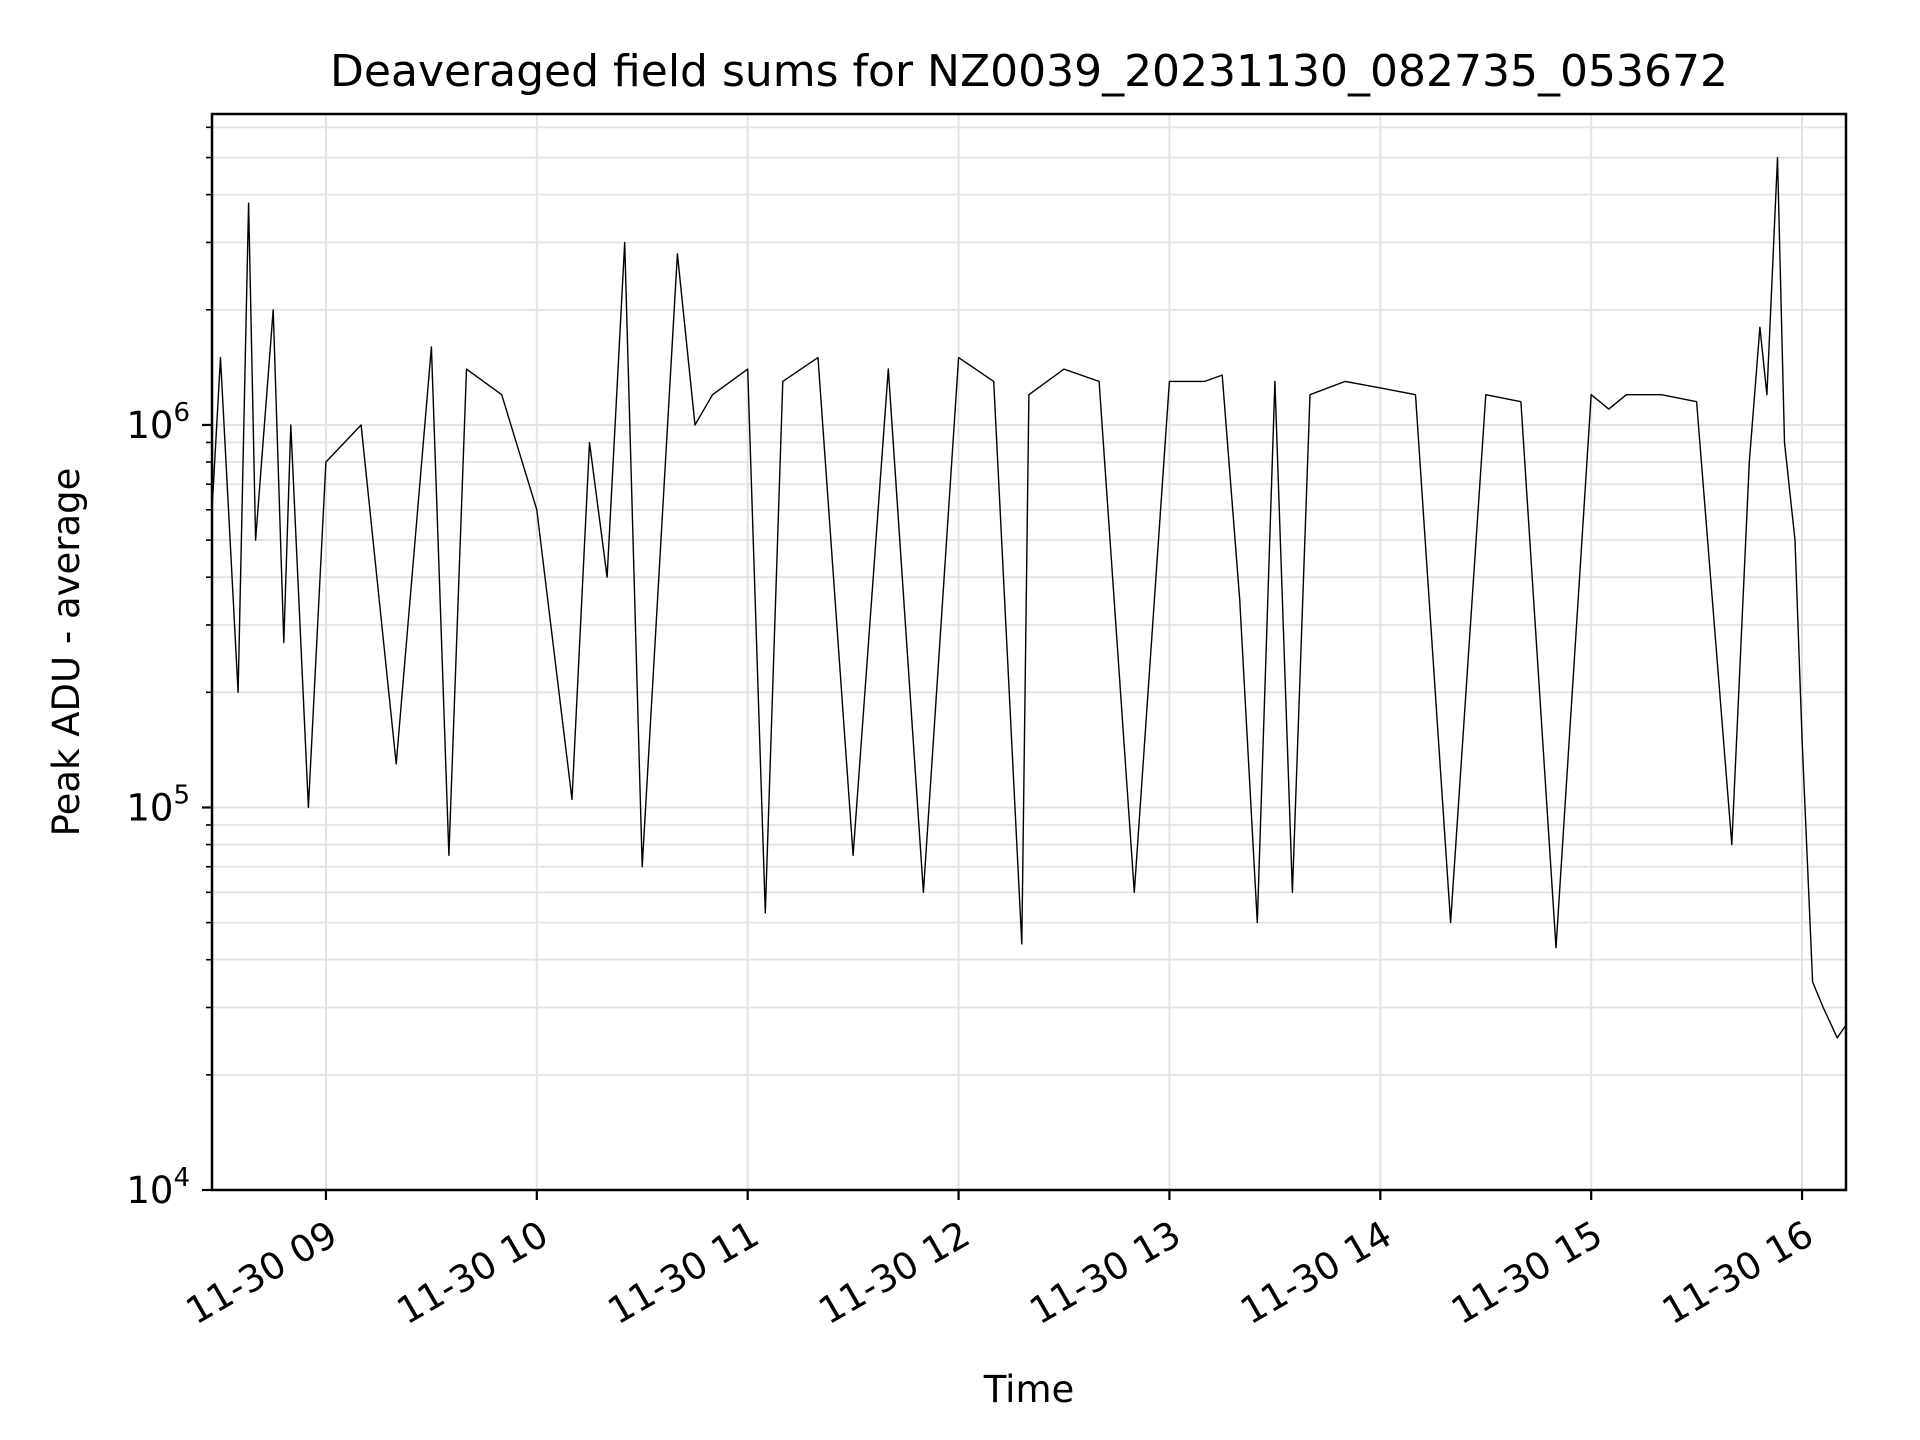 This screenshot has height=1440, width=1920. I want to click on y-tick-label: 10⁴, so click(158, 1187).